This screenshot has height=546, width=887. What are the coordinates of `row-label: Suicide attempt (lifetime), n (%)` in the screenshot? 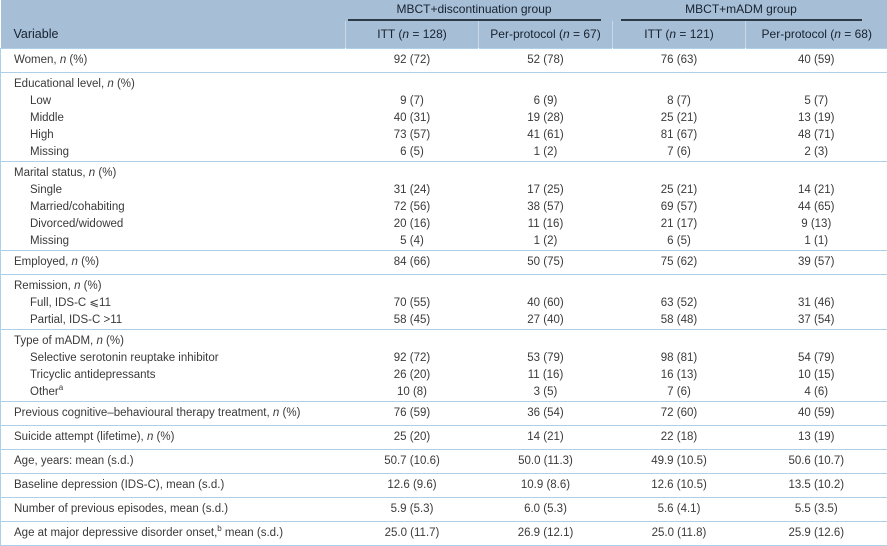 It's located at (173, 437).